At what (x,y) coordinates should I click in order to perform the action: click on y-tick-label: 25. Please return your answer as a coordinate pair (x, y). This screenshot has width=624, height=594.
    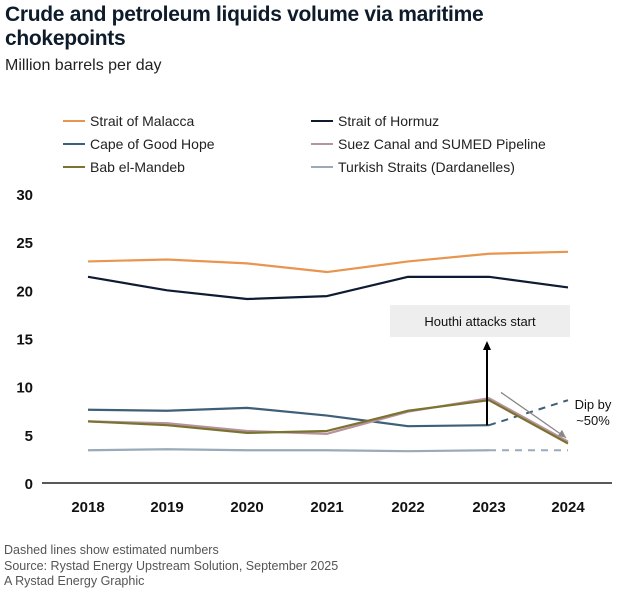
    Looking at the image, I should click on (24, 243).